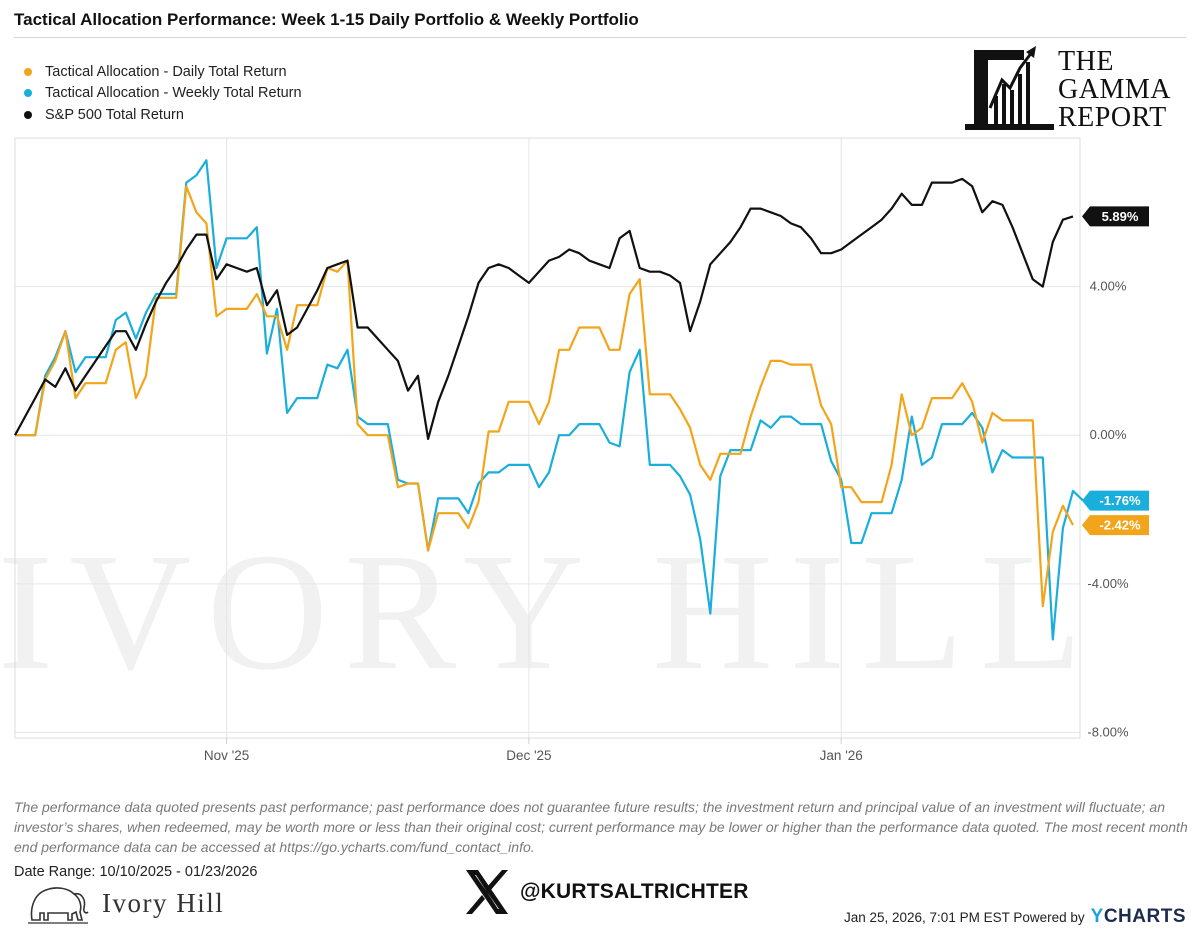  I want to click on ivory-hill-logo: Ivory Hill, so click(141, 903).